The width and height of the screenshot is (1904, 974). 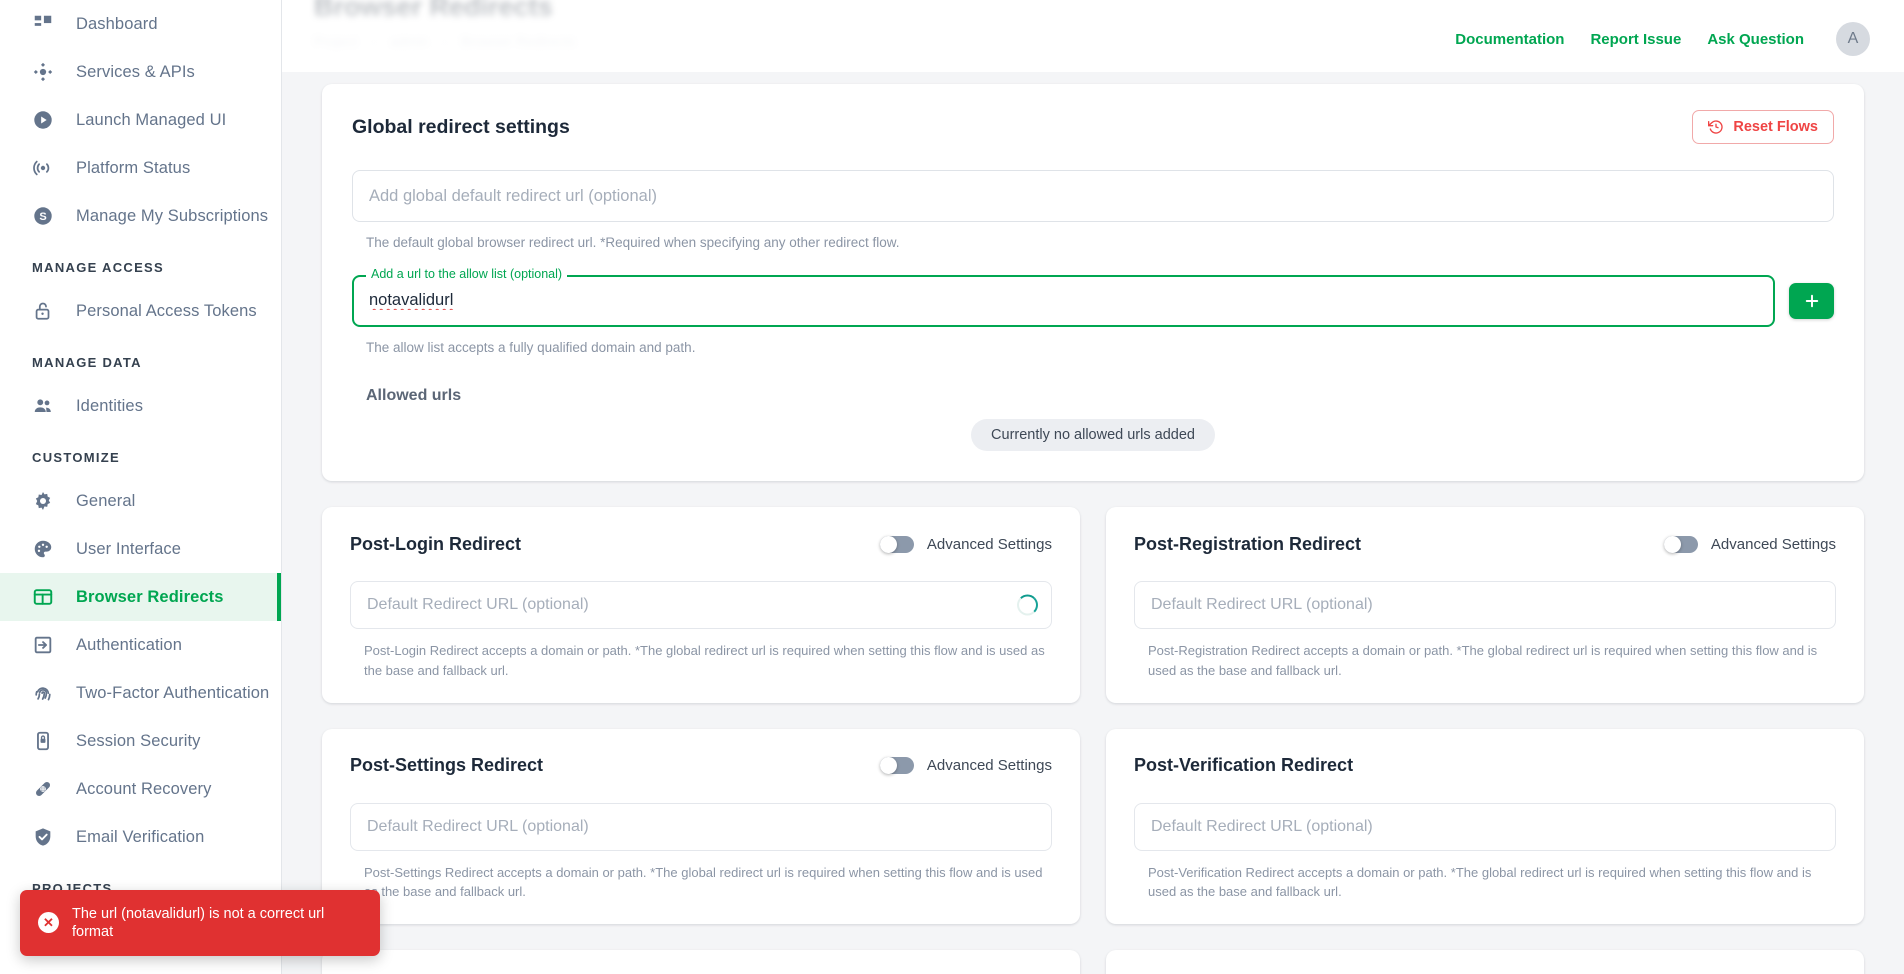 What do you see at coordinates (43, 72) in the screenshot?
I see `services-icon` at bounding box center [43, 72].